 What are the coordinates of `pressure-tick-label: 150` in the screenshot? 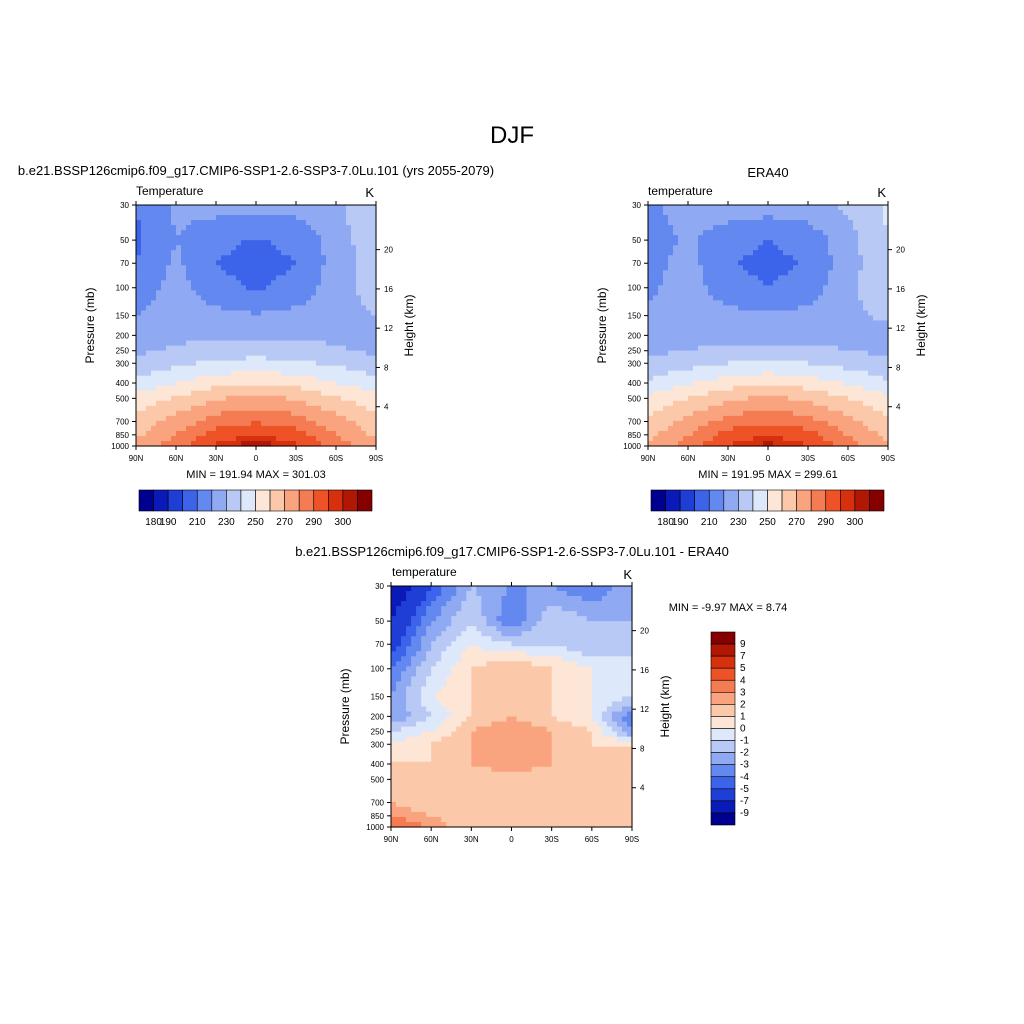 It's located at (635, 316).